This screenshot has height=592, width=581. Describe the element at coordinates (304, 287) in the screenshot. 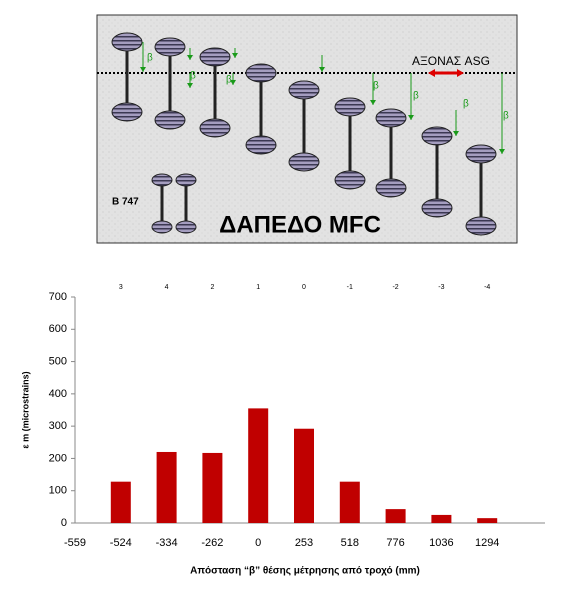

I see `top-tick-label: 0` at that location.